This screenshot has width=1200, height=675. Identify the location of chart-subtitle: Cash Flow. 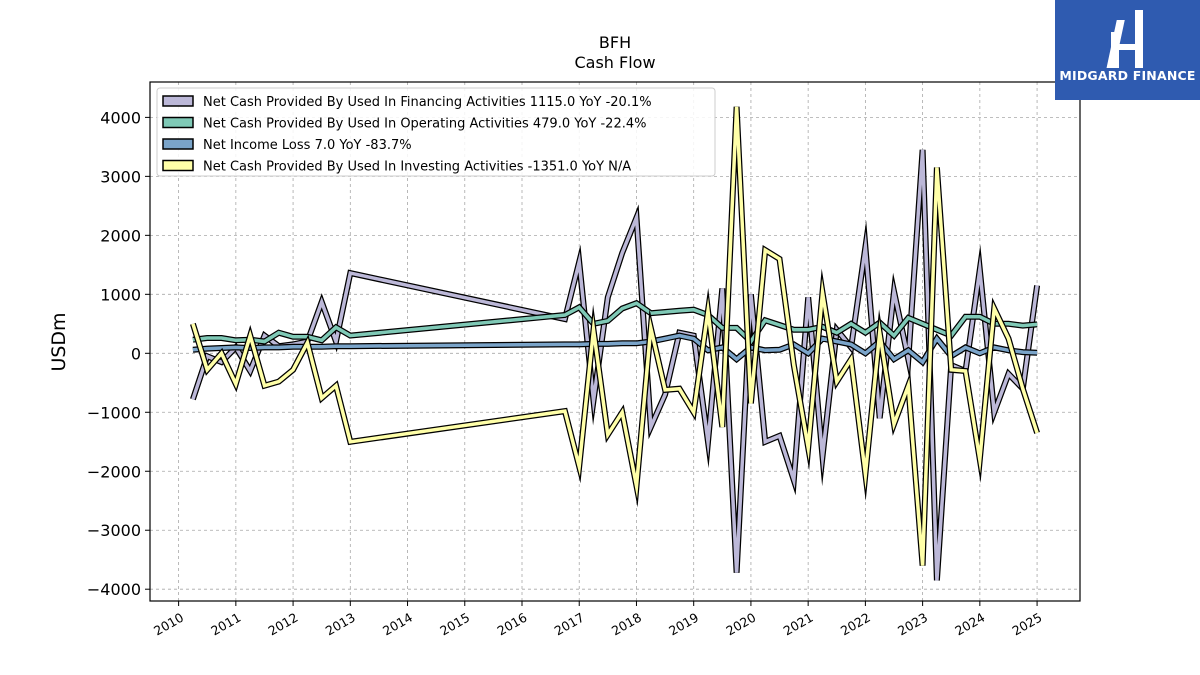
(614, 62).